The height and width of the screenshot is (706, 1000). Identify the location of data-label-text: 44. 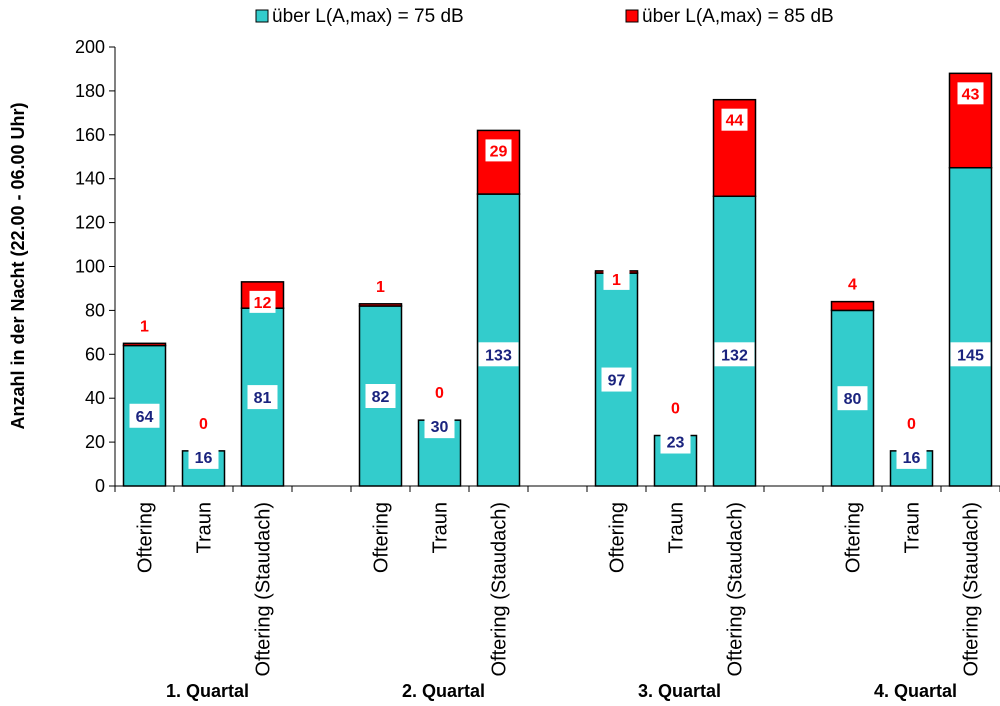
(735, 121).